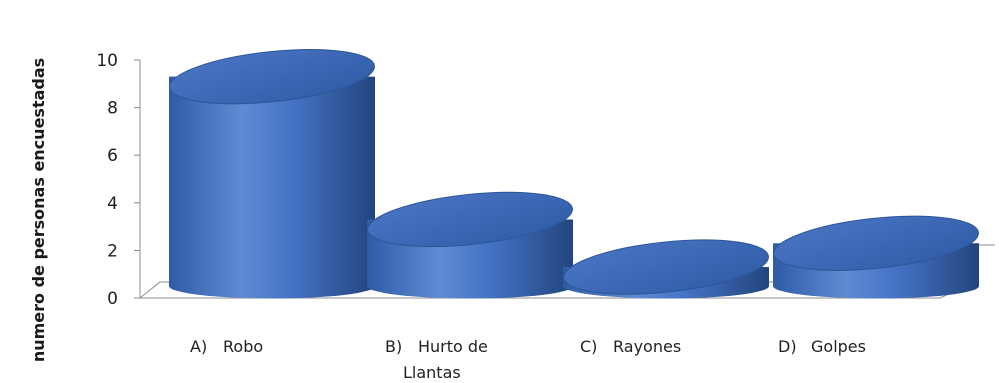  Describe the element at coordinates (436, 359) in the screenshot. I see `x-tick-label: B) Hurto de Llantas` at that location.